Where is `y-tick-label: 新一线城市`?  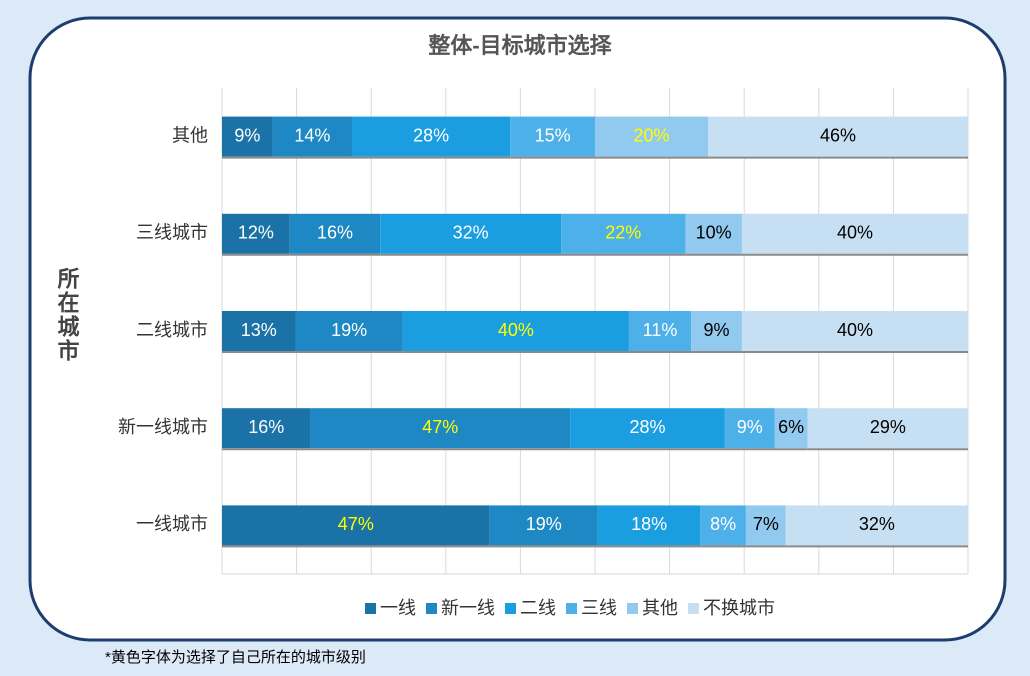 y-tick-label: 新一线城市 is located at coordinates (163, 427).